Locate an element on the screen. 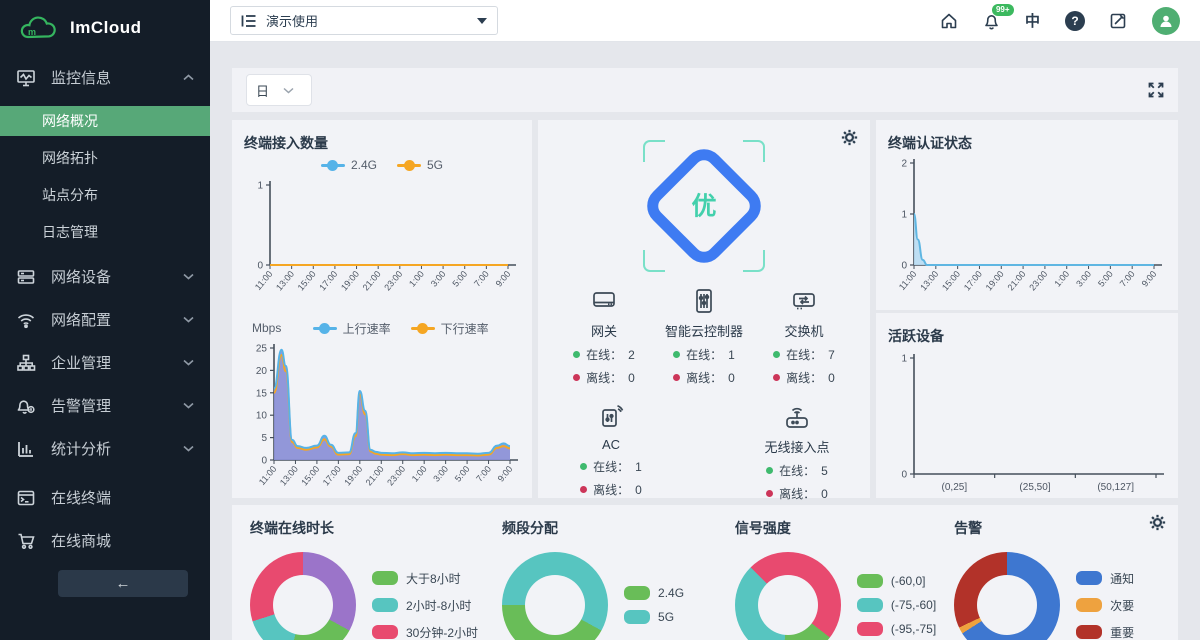 This screenshot has width=1200, height=640. svg-text: 0 is located at coordinates (264, 461).